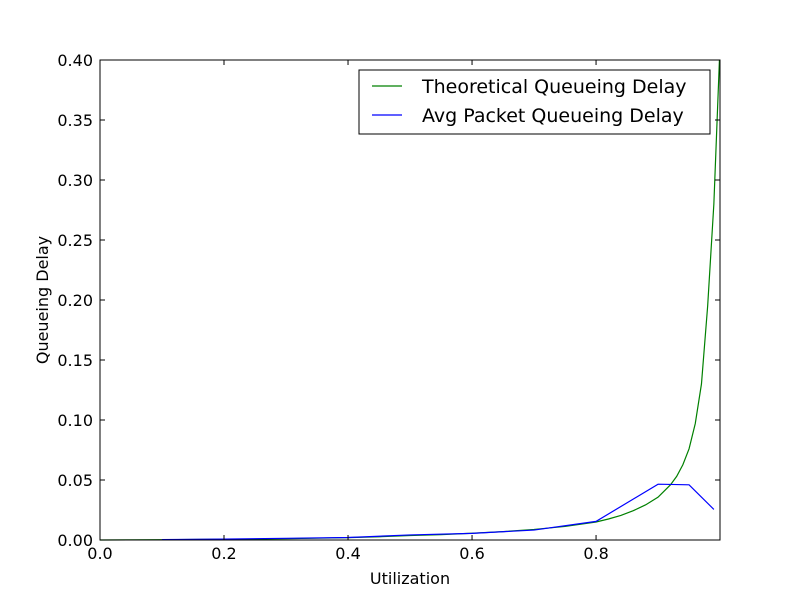  I want to click on series-line-avg-packet, so click(438, 512).